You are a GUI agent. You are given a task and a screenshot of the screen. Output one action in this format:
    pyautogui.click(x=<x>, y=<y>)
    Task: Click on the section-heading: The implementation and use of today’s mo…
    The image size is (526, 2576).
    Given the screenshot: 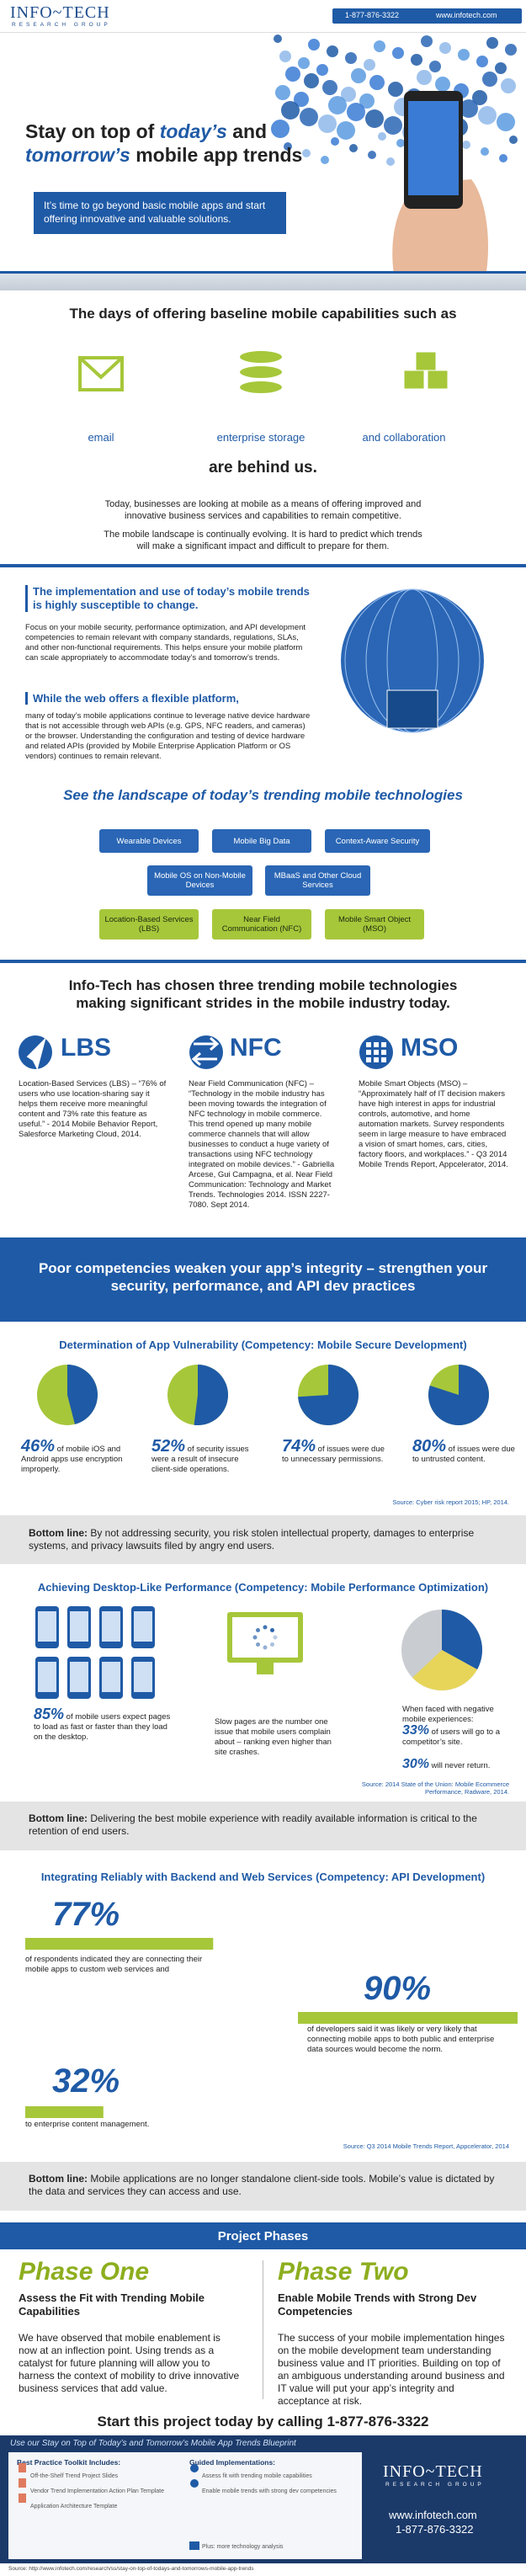 What is the action you would take?
    pyautogui.click(x=168, y=598)
    